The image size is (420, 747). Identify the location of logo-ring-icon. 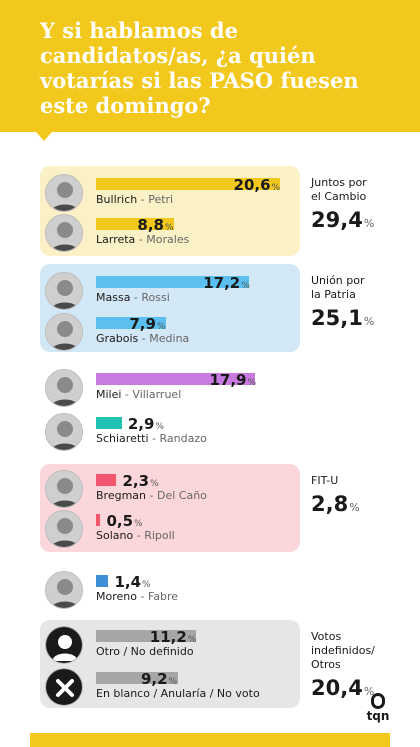
(378, 701).